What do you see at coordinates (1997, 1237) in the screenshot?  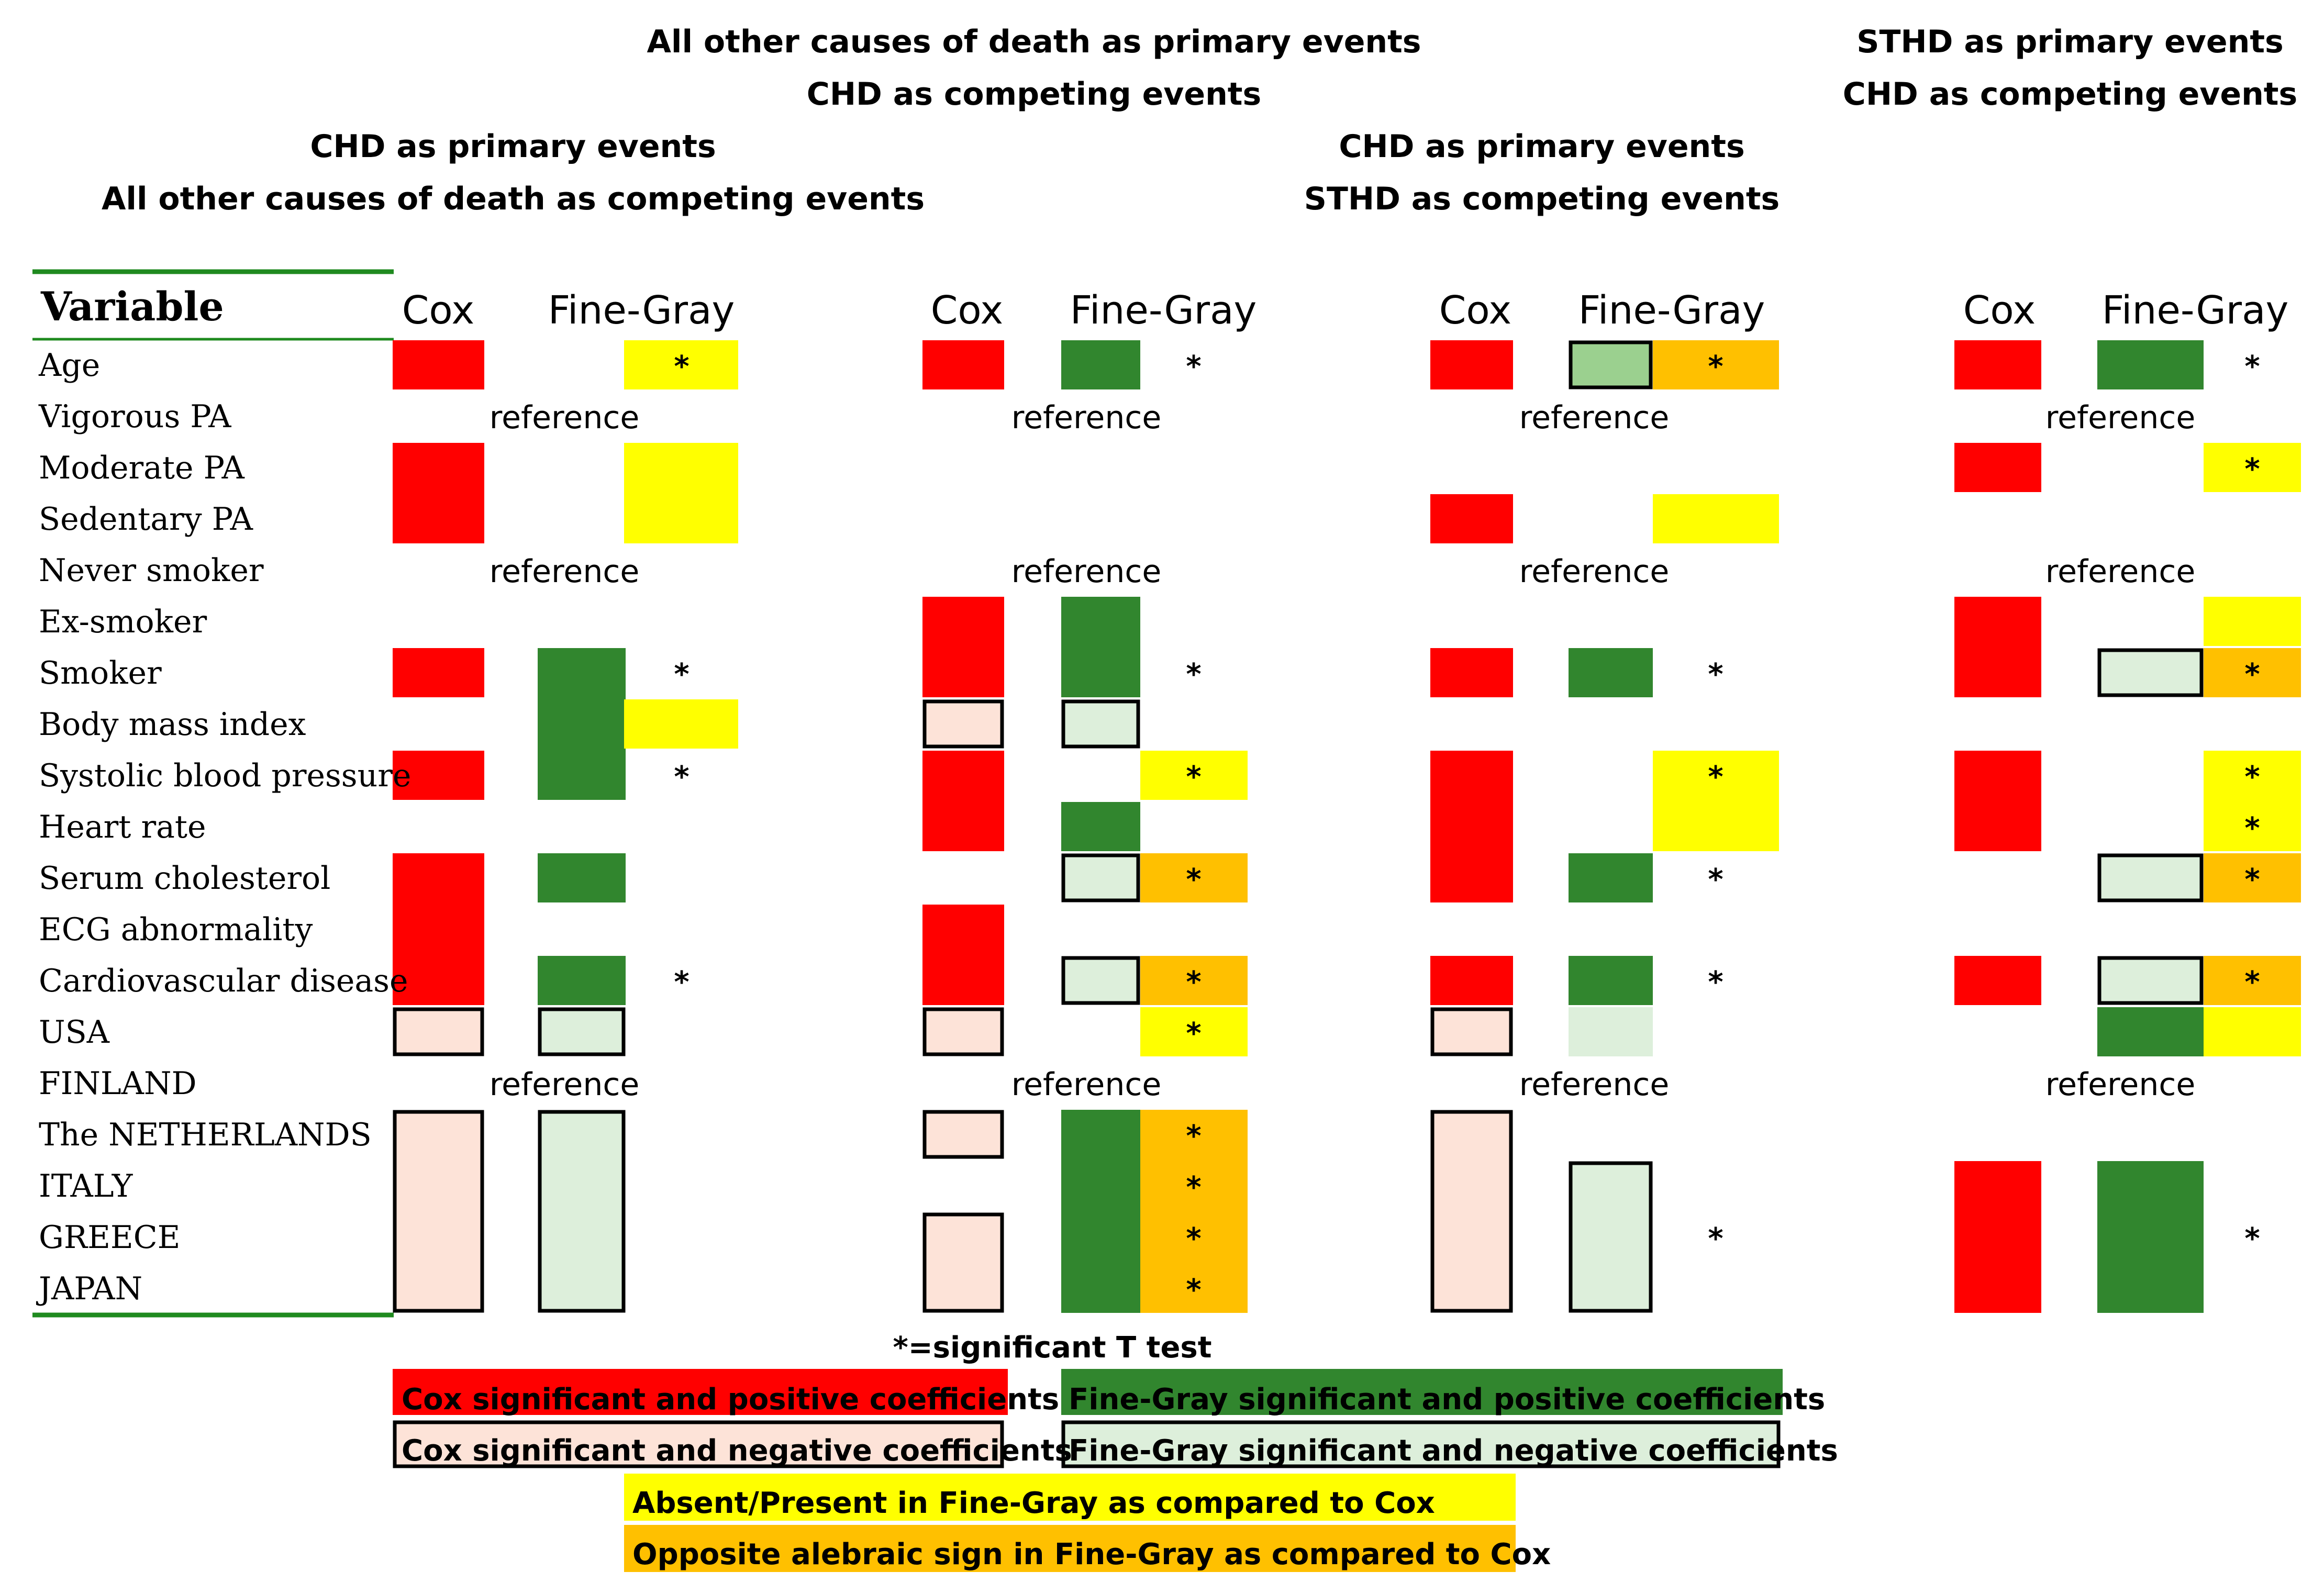 I see `p4-cox-cell-italy` at bounding box center [1997, 1237].